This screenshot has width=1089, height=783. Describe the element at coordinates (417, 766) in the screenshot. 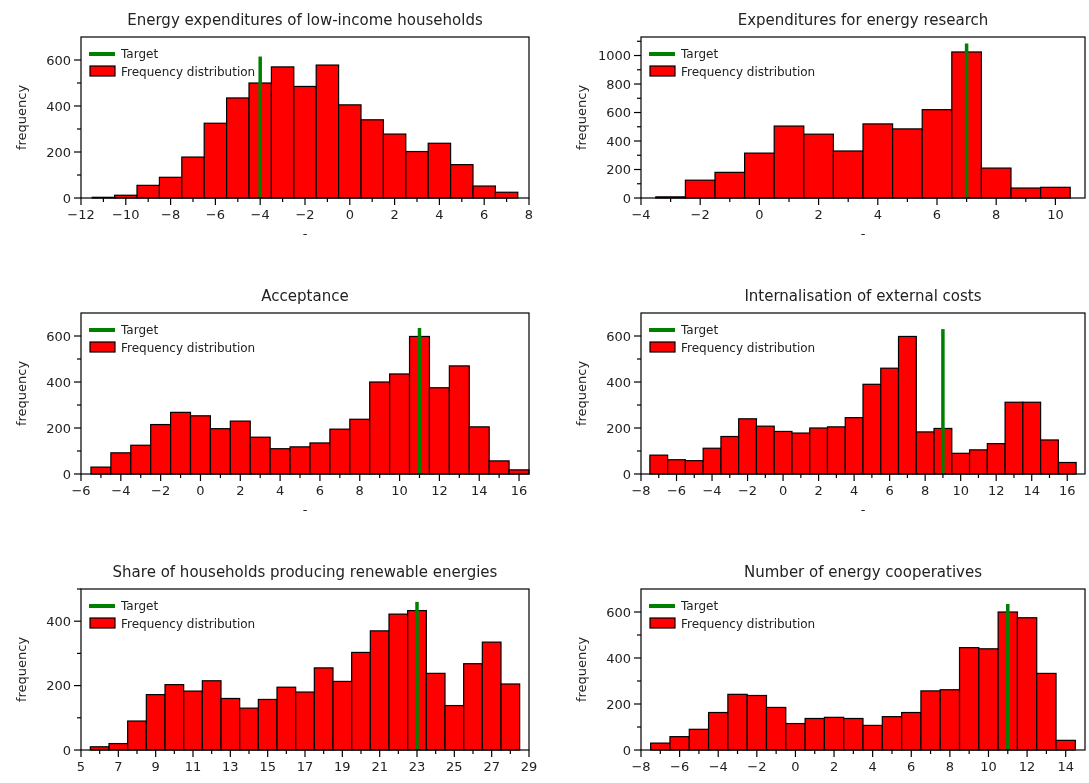

I see `x-tick-label: 23` at that location.